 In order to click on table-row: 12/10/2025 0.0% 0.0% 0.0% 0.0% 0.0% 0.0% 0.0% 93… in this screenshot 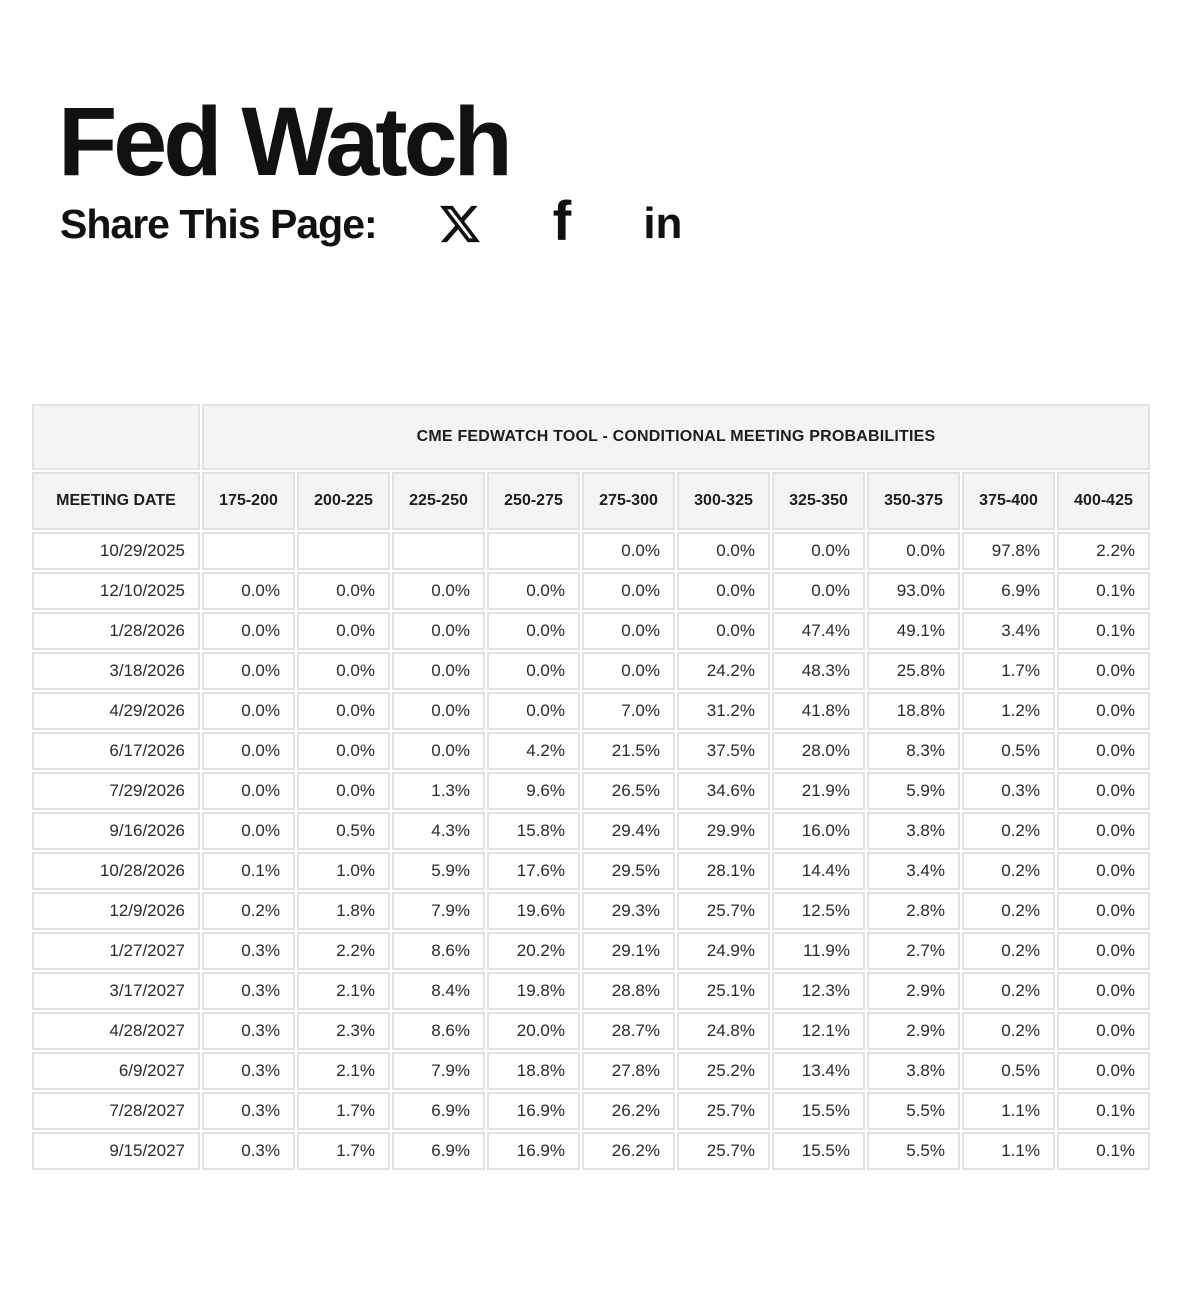, I will do `click(591, 591)`.